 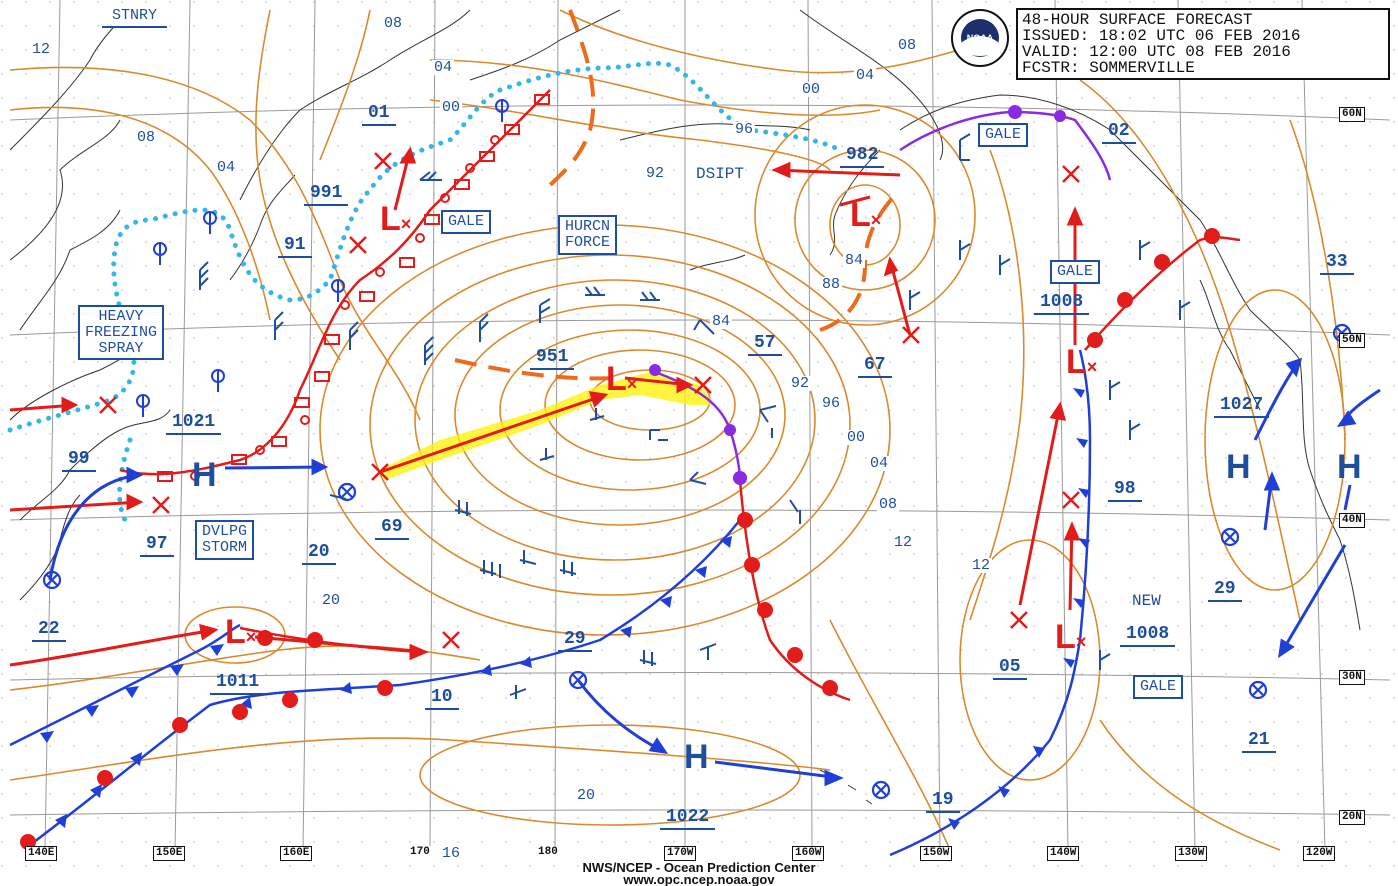 What do you see at coordinates (1352, 520) in the screenshot?
I see `lat-label: 40N` at bounding box center [1352, 520].